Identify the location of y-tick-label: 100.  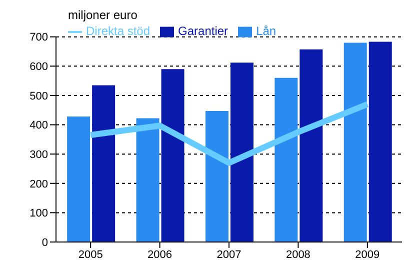
(39, 214).